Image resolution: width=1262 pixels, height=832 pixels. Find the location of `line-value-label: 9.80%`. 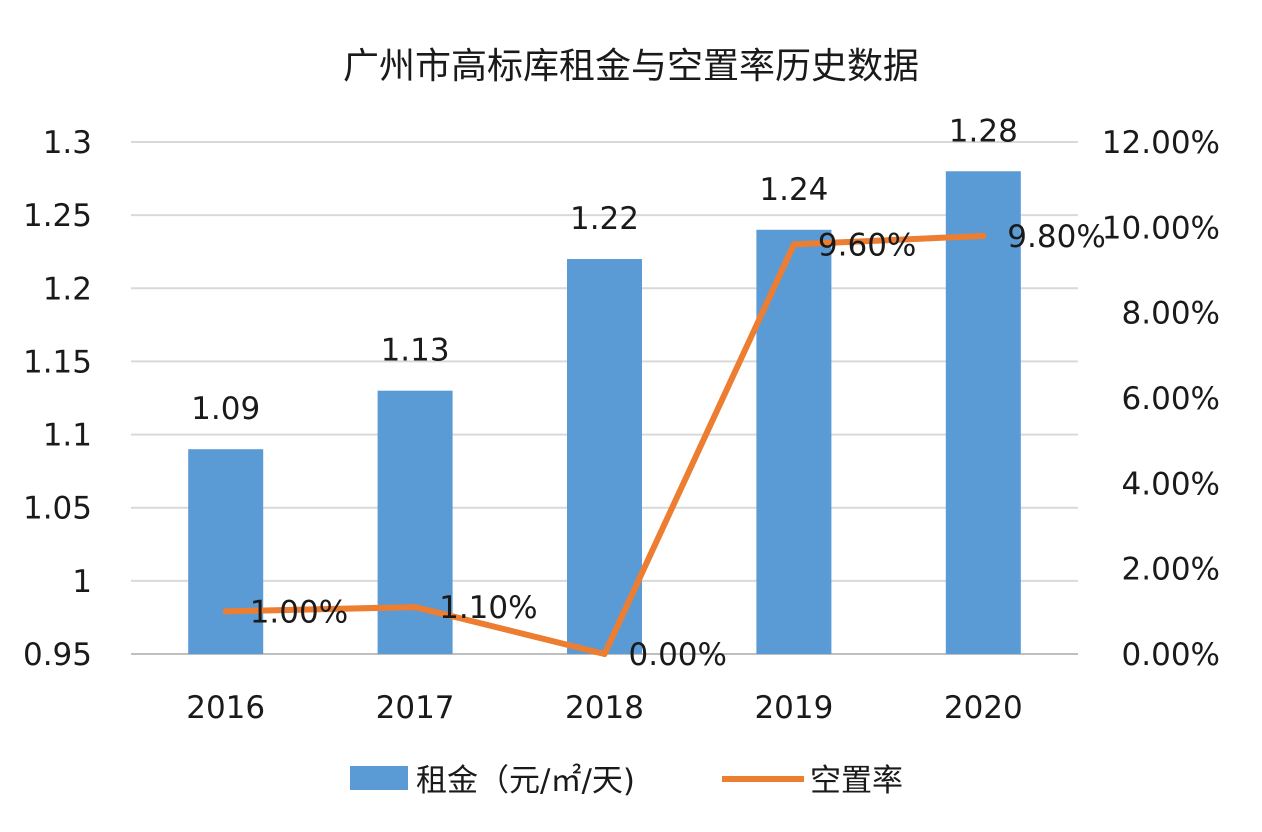

line-value-label: 9.80% is located at coordinates (1056, 237).